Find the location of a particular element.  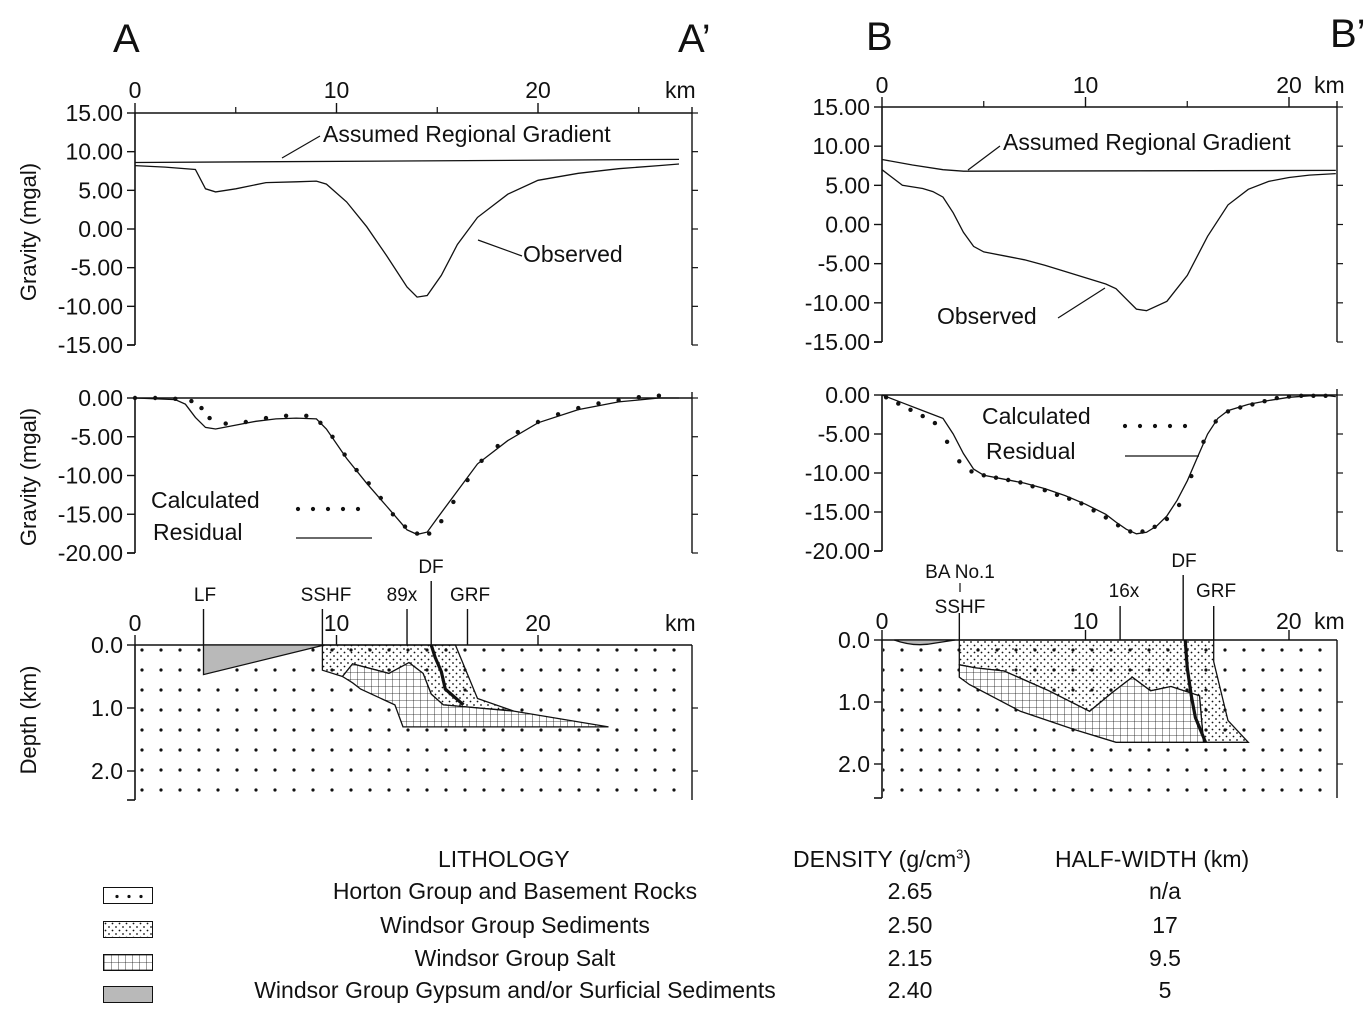

fault-label-lf: LF is located at coordinates (205, 595).